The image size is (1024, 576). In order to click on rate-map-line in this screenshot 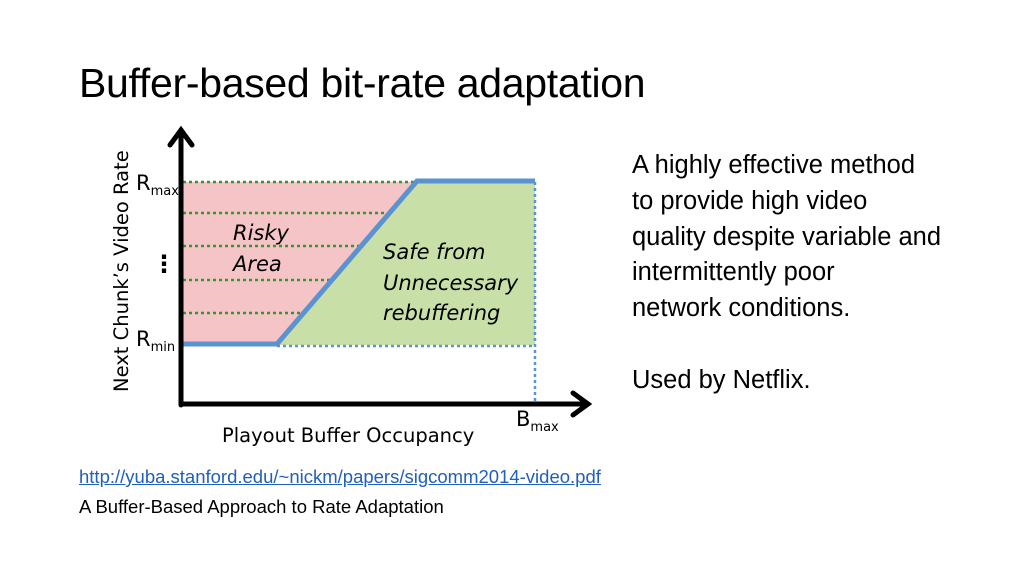, I will do `click(359, 262)`.